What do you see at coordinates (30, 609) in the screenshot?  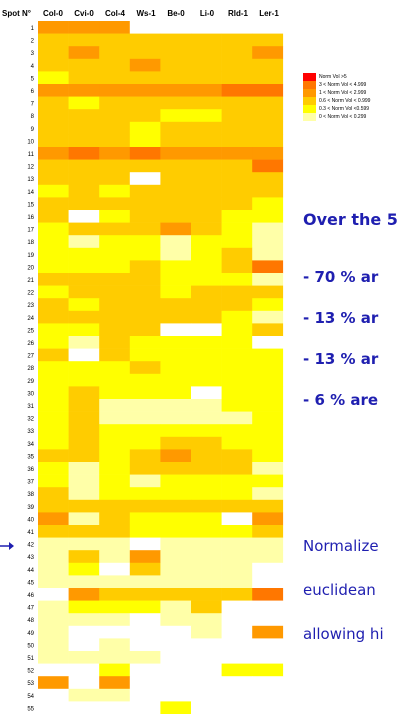 I see `row-label: 47` at bounding box center [30, 609].